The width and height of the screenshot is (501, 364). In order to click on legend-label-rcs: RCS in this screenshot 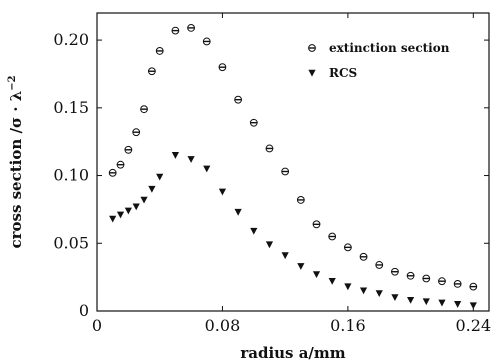, I will do `click(343, 73)`.